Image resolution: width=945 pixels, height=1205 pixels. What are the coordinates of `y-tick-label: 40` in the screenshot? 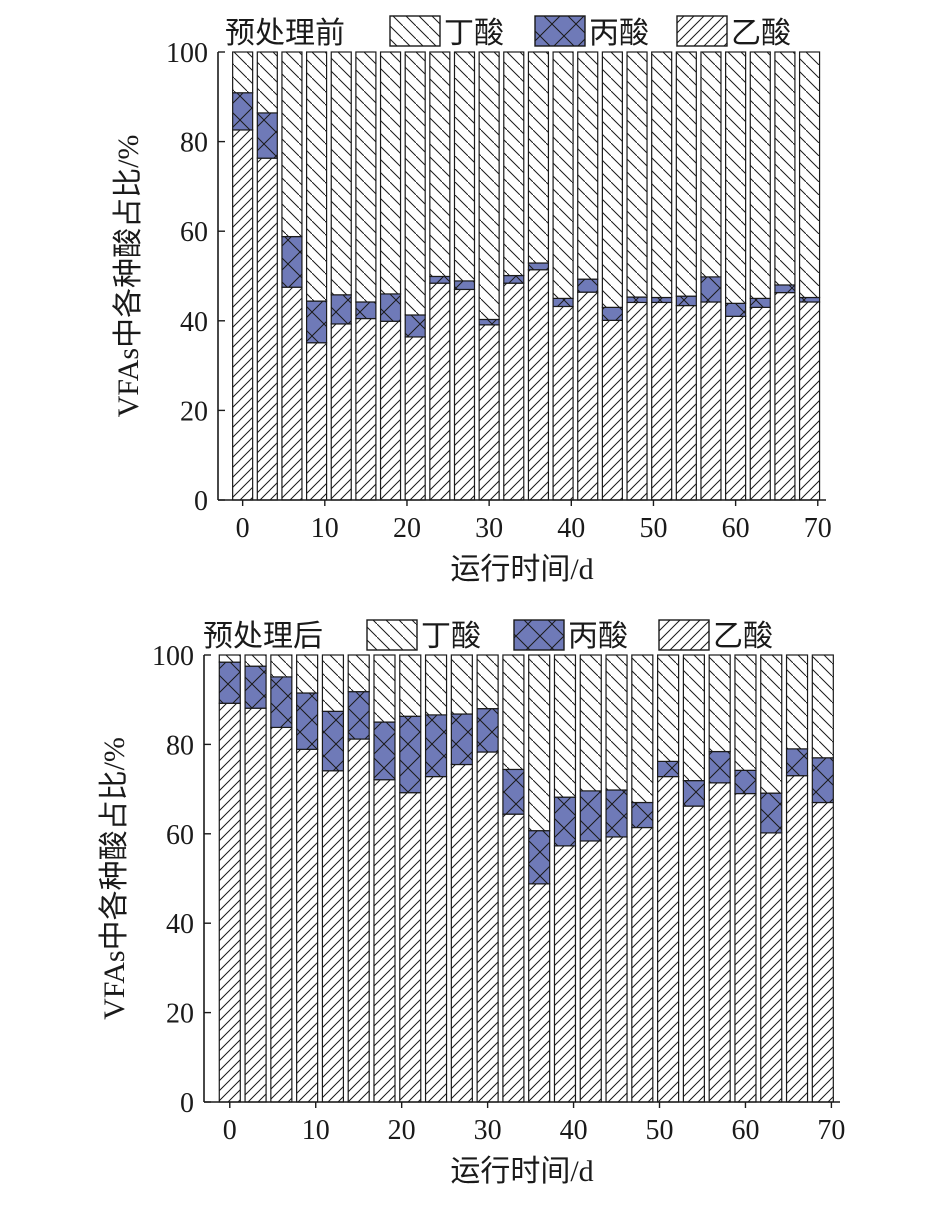 It's located at (194, 322).